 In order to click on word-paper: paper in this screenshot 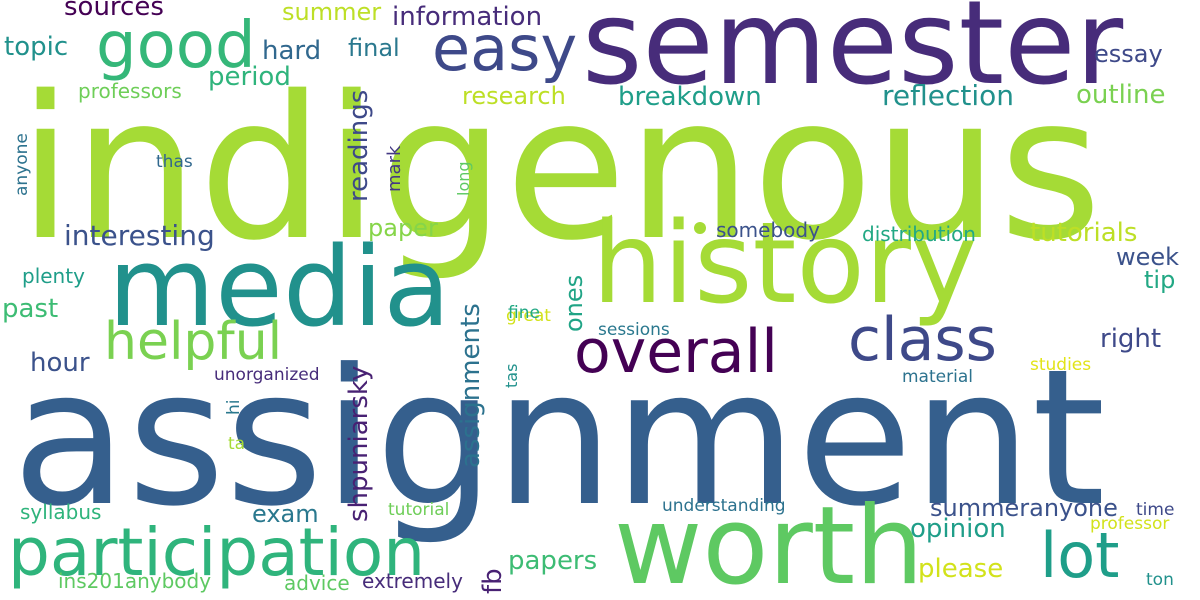, I will do `click(403, 228)`.